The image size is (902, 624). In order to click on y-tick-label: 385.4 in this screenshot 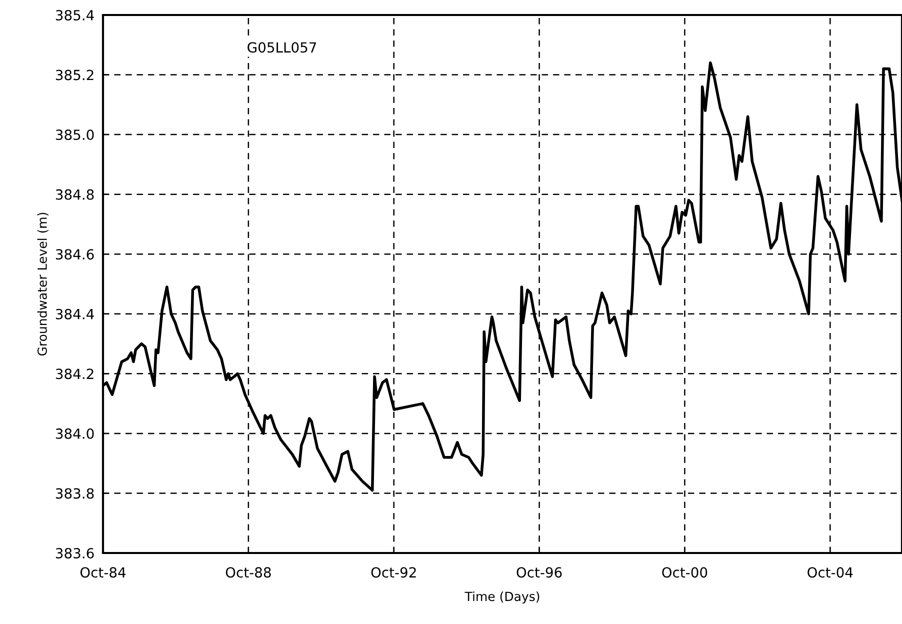, I will do `click(75, 15)`.